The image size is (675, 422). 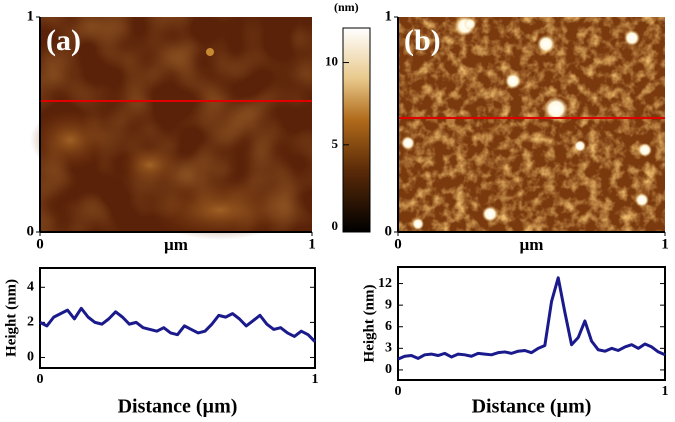 I want to click on colorbar-unit: (nm), so click(x=346, y=7).